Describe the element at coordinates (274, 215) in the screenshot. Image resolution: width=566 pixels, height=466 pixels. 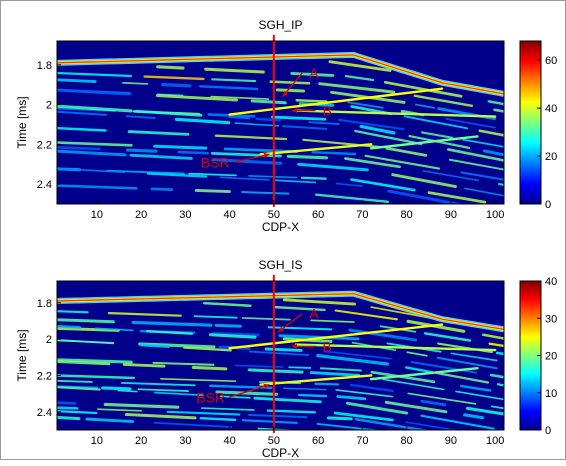
I see `x-tick-label: 50` at that location.